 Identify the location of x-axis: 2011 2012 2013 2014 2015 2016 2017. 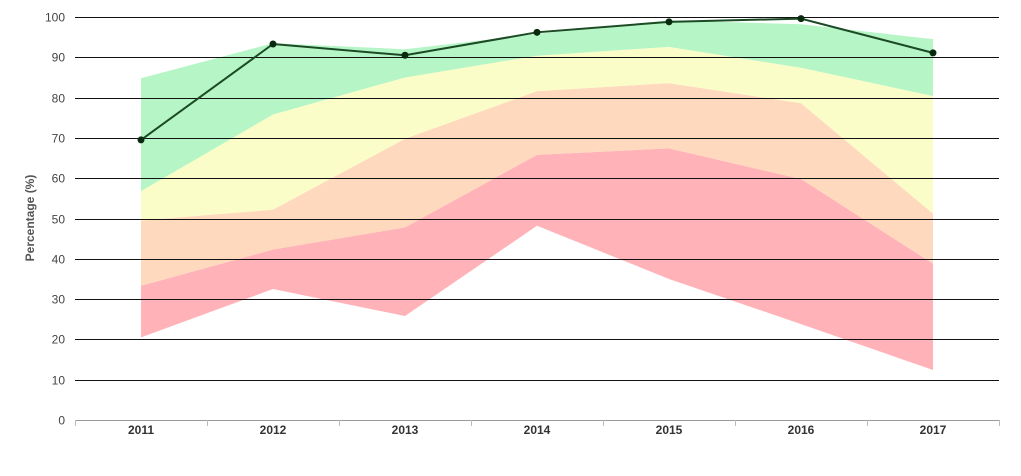
(537, 428).